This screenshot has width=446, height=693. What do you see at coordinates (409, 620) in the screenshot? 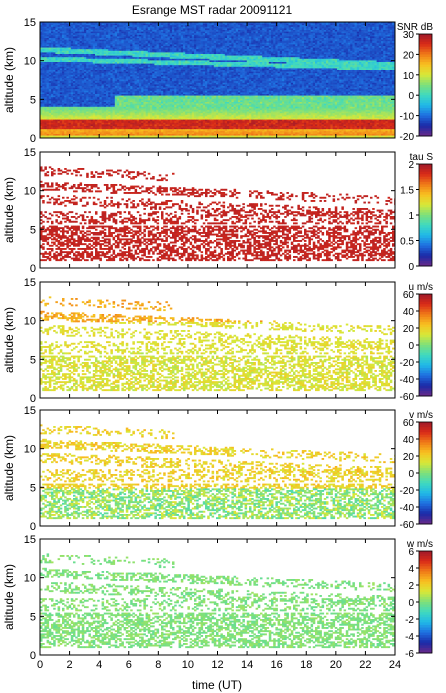
I see `colorbar-tick-label: -2` at bounding box center [409, 620].